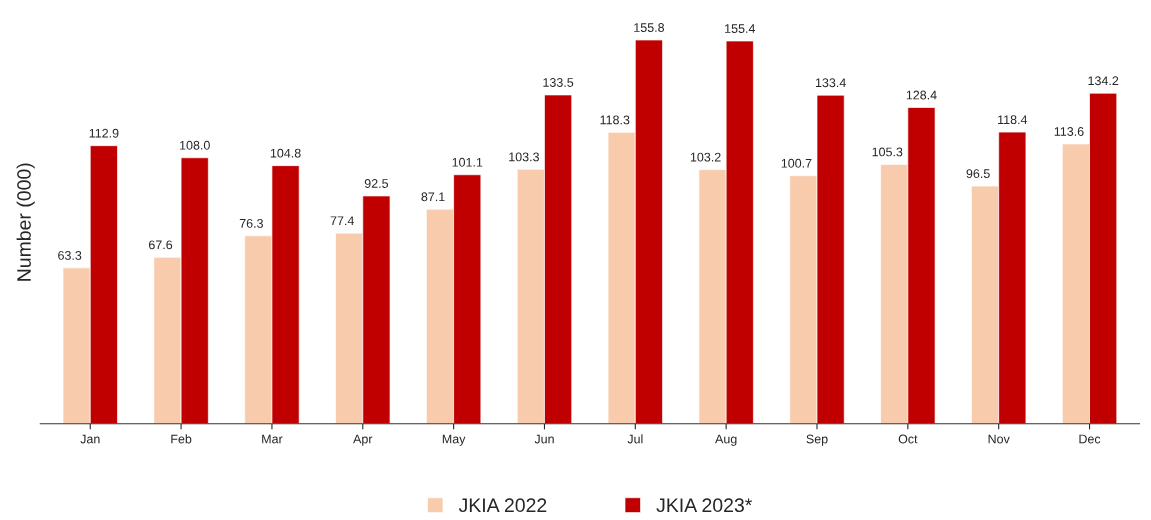 This screenshot has width=1151, height=520. Describe the element at coordinates (796, 163) in the screenshot. I see `data-label: 100.7` at that location.